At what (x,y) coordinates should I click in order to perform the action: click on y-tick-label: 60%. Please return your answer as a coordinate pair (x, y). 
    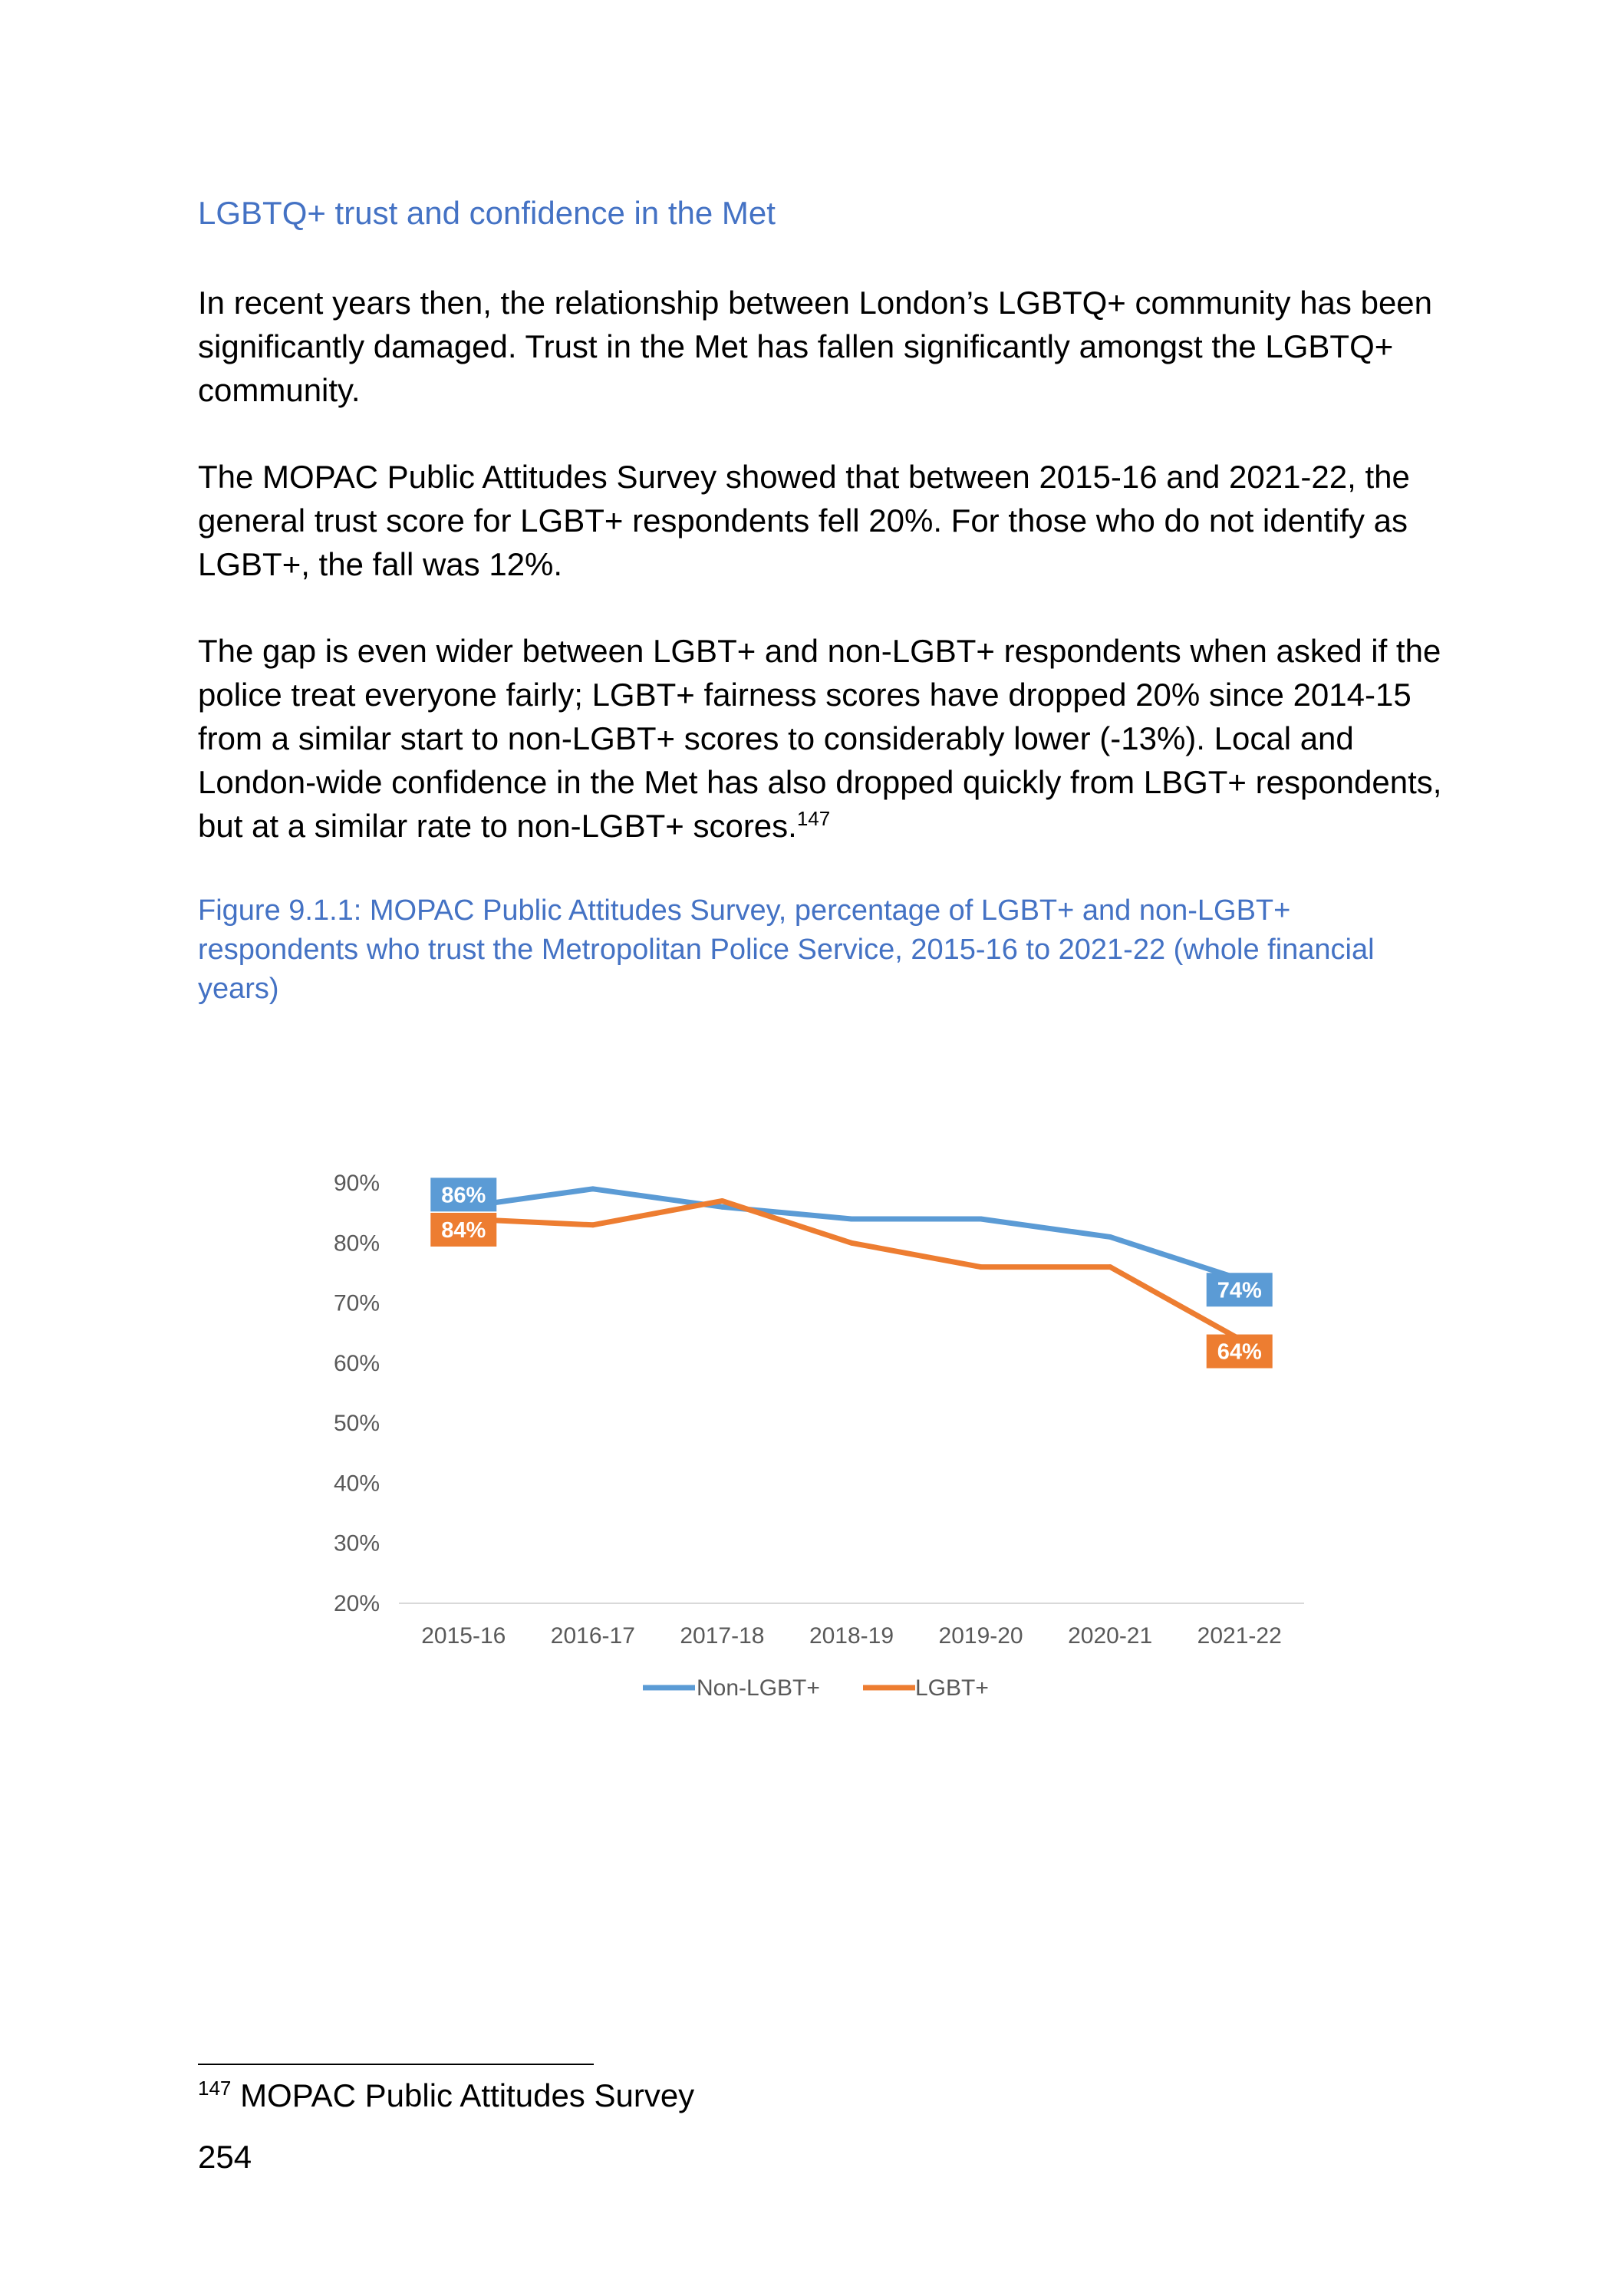
    Looking at the image, I should click on (357, 1363).